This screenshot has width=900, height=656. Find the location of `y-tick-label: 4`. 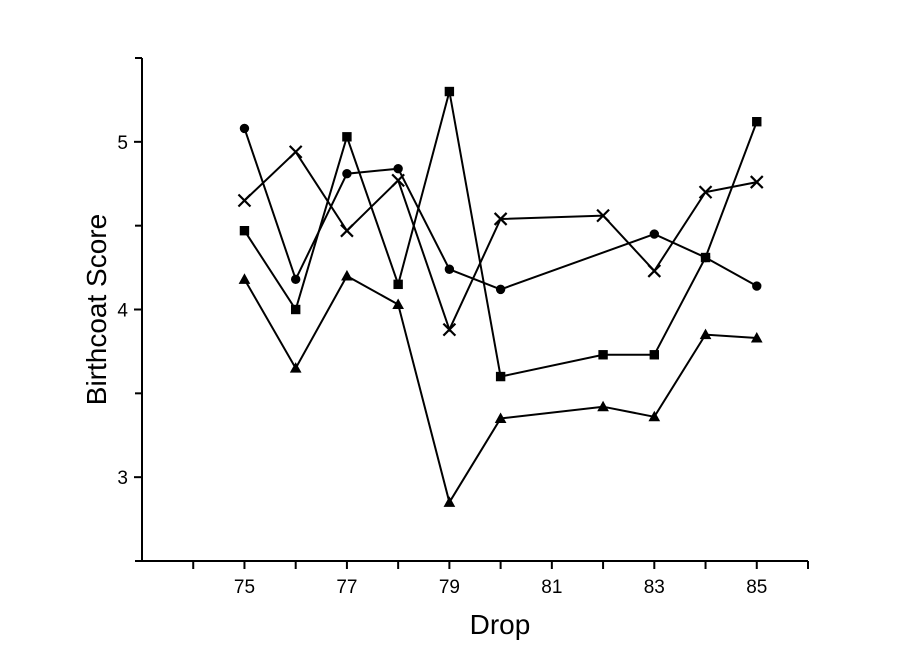

y-tick-label: 4 is located at coordinates (122, 311).